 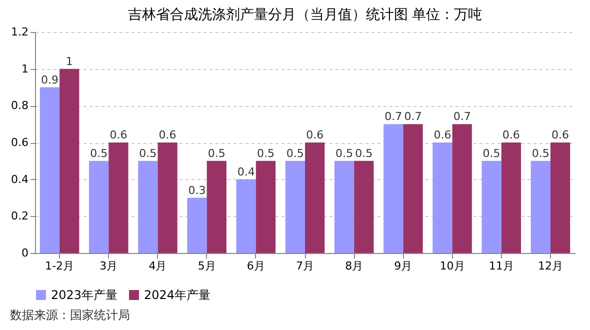 I want to click on y-tick-label: 0.6, so click(x=19, y=142).